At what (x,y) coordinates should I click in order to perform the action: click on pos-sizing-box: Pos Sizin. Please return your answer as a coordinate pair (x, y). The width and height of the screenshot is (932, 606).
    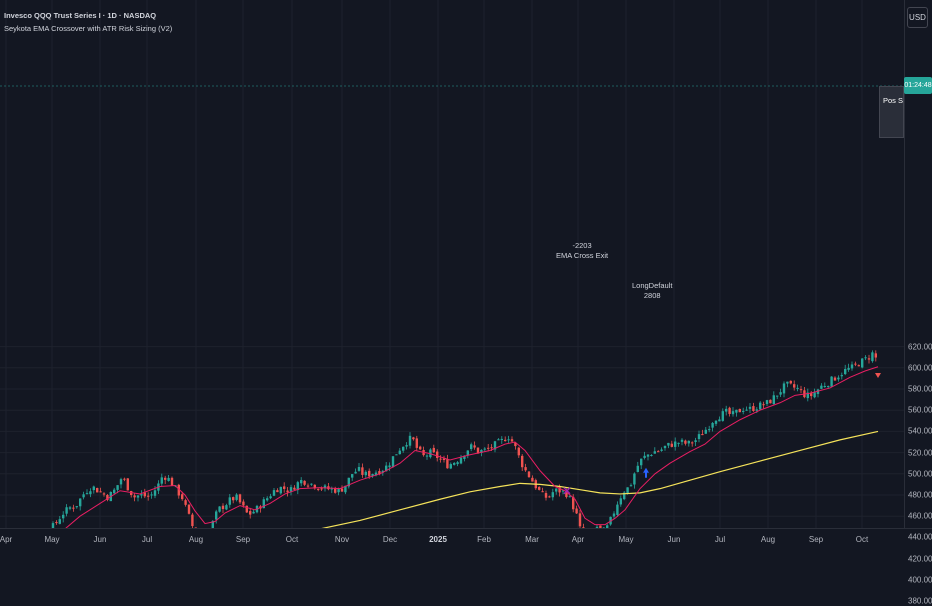
    Looking at the image, I should click on (891, 112).